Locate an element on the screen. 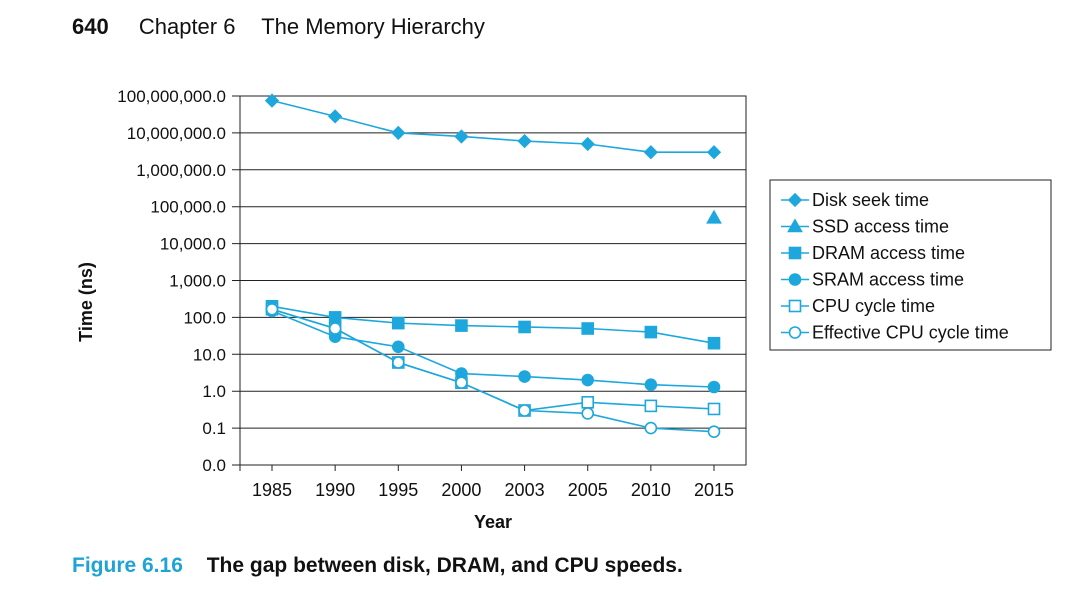 This screenshot has height=600, width=1080. legend-label: DRAM access time is located at coordinates (888, 253).